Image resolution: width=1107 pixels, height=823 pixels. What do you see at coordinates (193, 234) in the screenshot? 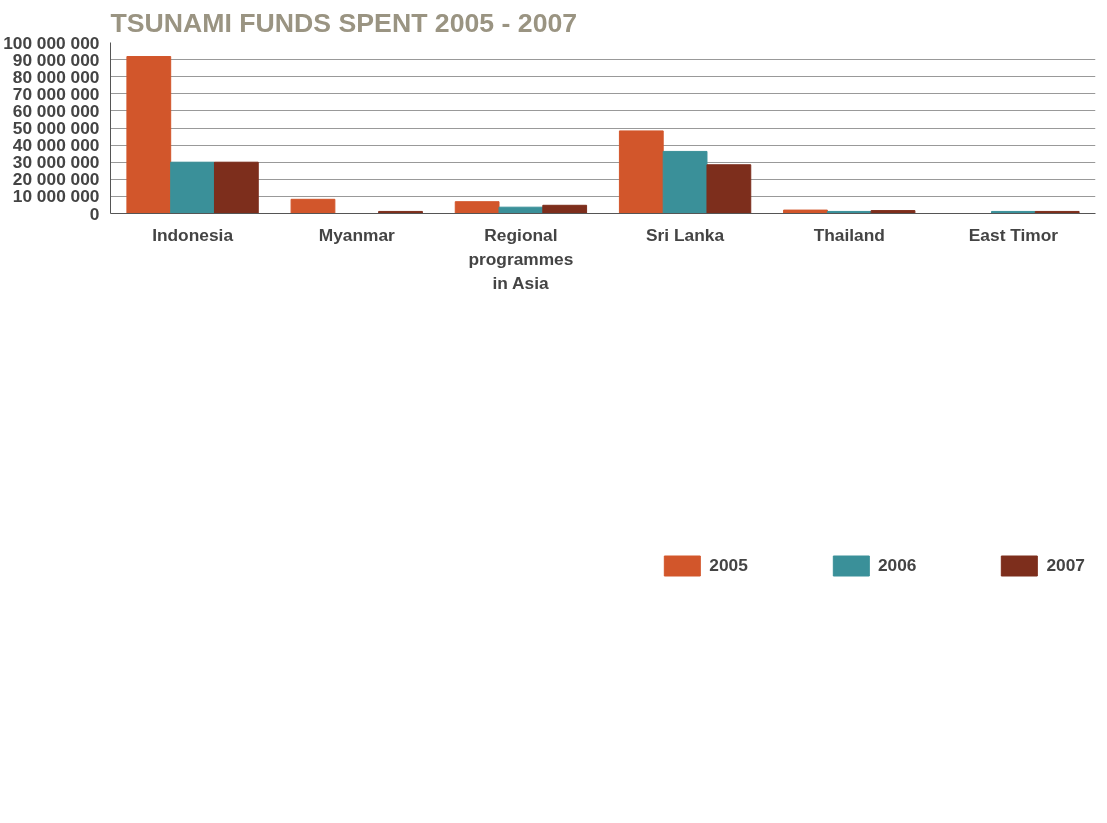
I see `x-tick-label: Indonesia` at bounding box center [193, 234].